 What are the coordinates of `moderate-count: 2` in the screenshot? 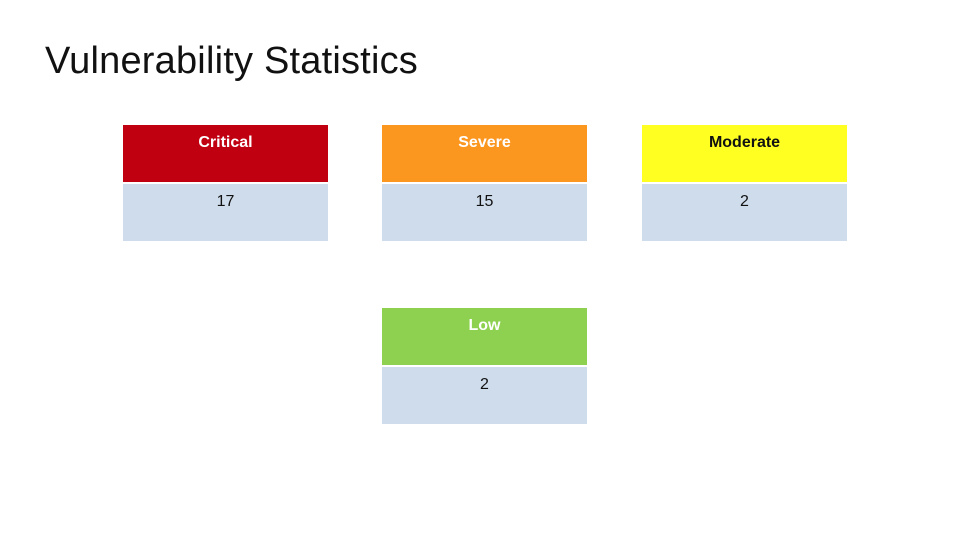 It's located at (744, 212).